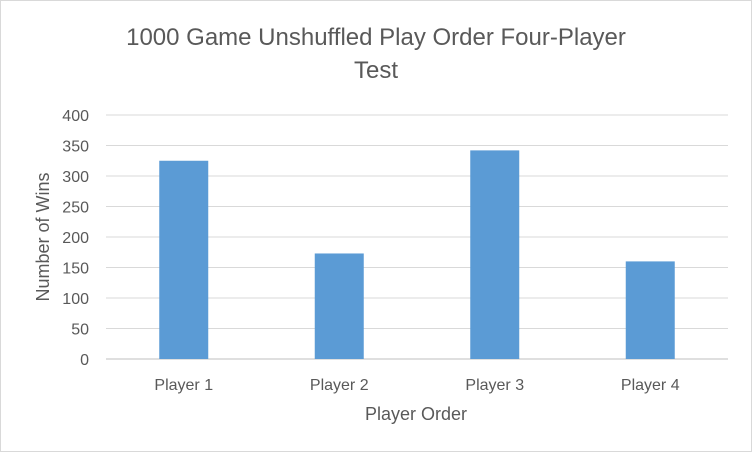 The width and height of the screenshot is (752, 452). Describe the element at coordinates (183, 385) in the screenshot. I see `x-tick-label: Player 1` at that location.